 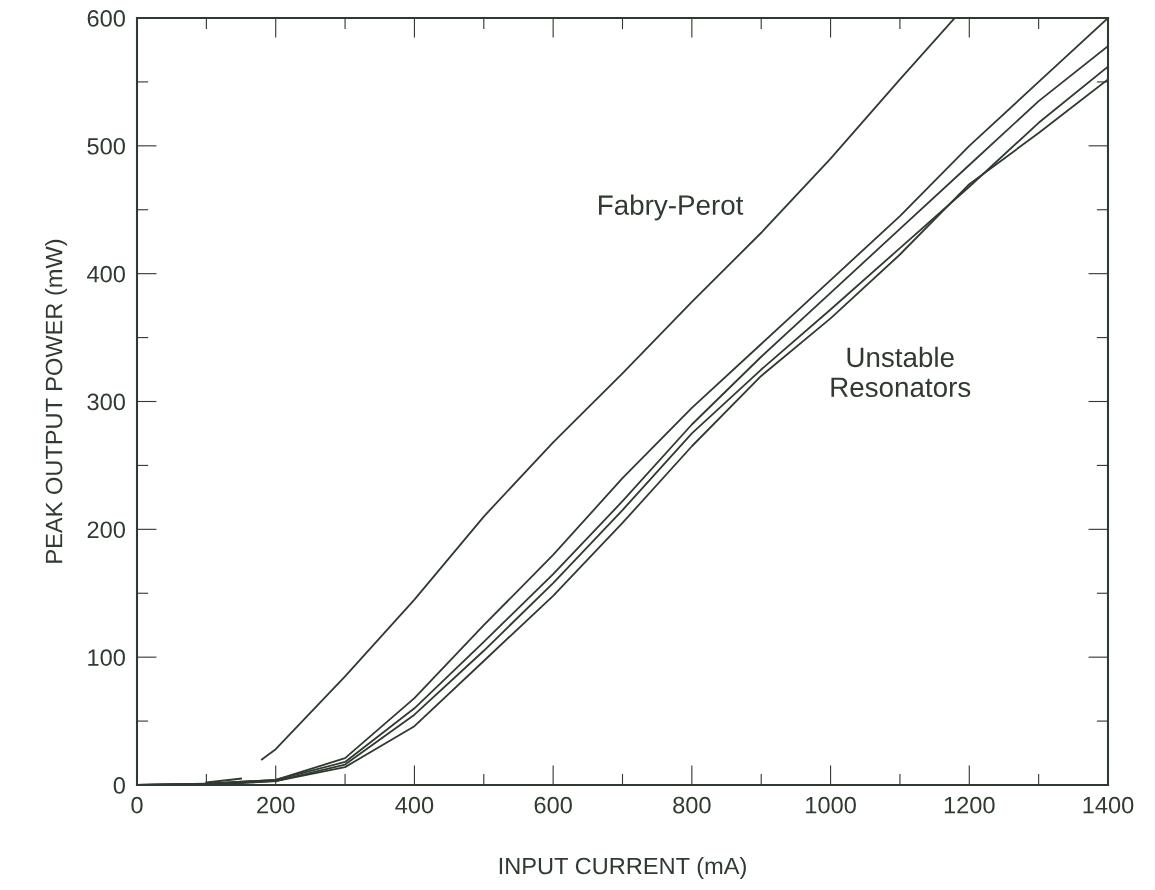 I want to click on x-tick-label: 200, so click(x=276, y=805).